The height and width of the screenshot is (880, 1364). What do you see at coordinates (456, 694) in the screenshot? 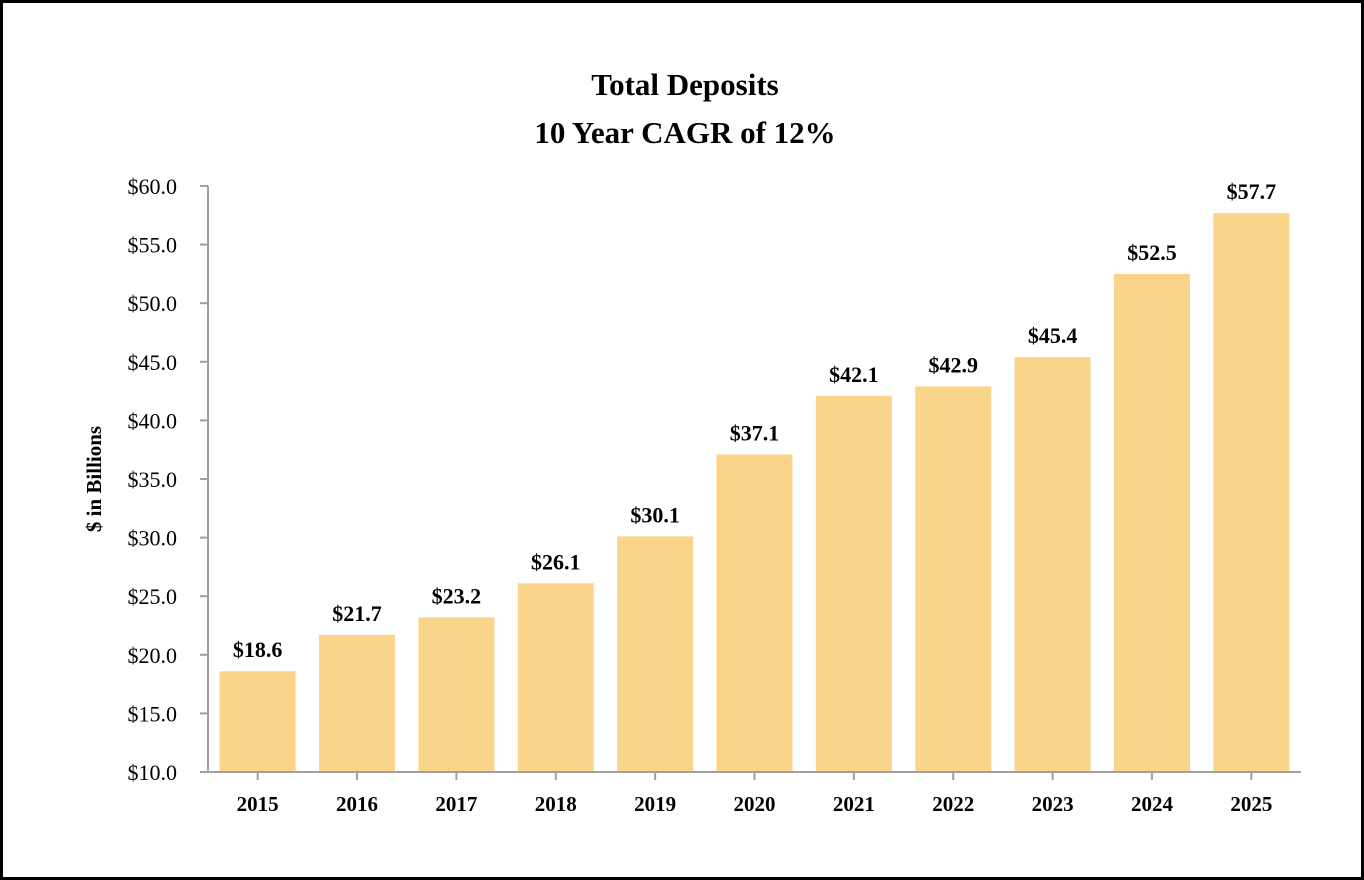
I see `bar-2017` at bounding box center [456, 694].